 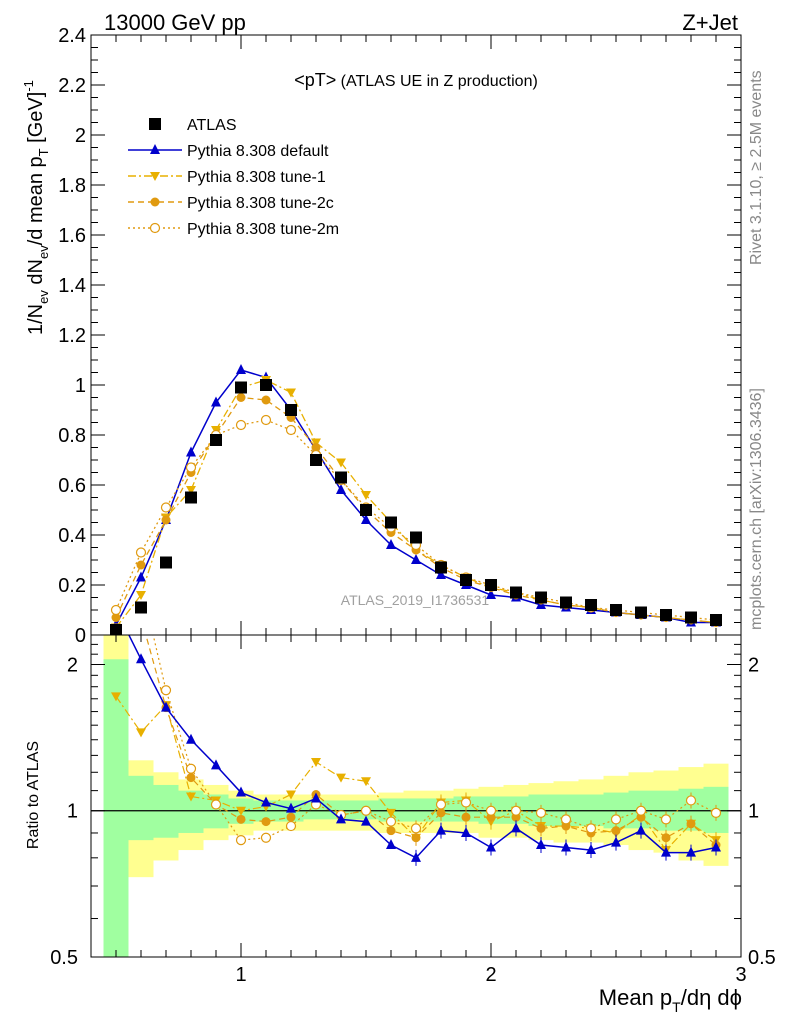 What do you see at coordinates (756, 509) in the screenshot?
I see `mcplots-info-label: mcplots.cern.ch [arXiv:1306.3436]` at bounding box center [756, 509].